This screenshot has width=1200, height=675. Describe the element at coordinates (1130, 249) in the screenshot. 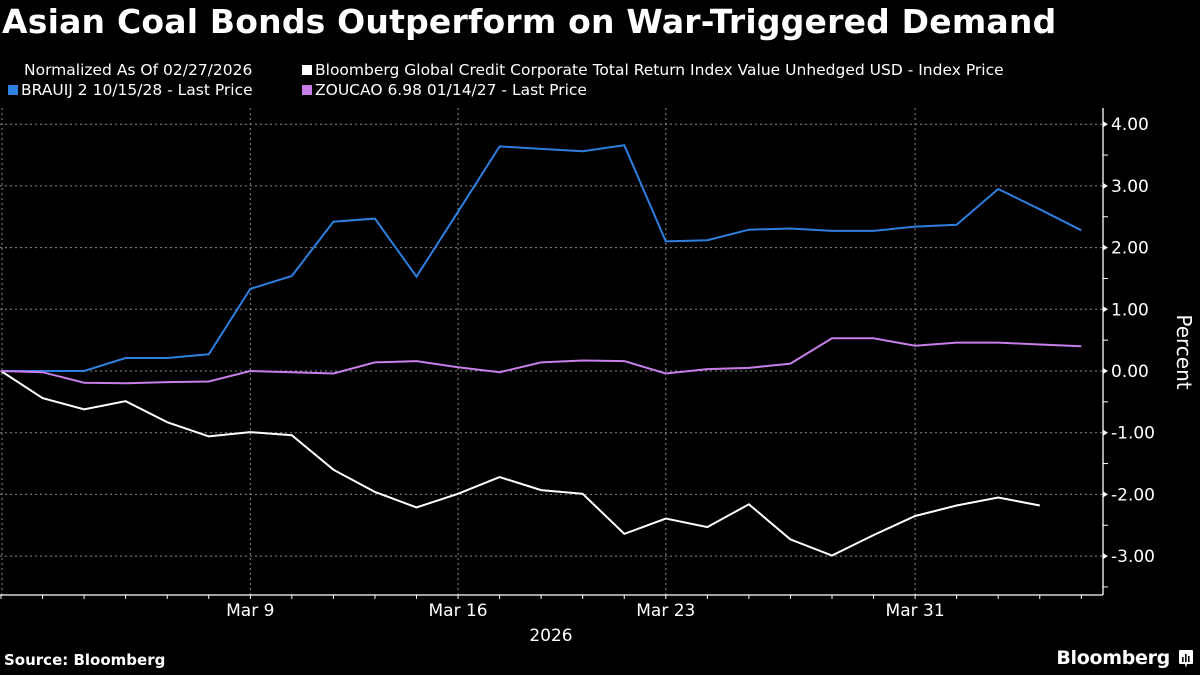

I see `y-tick-label: 2.00` at that location.